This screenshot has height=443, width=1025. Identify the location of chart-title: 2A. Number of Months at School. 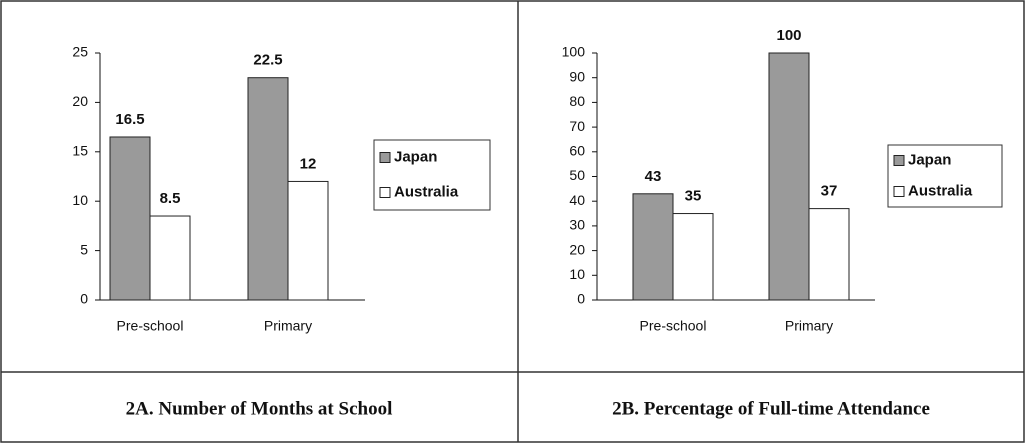
(259, 408).